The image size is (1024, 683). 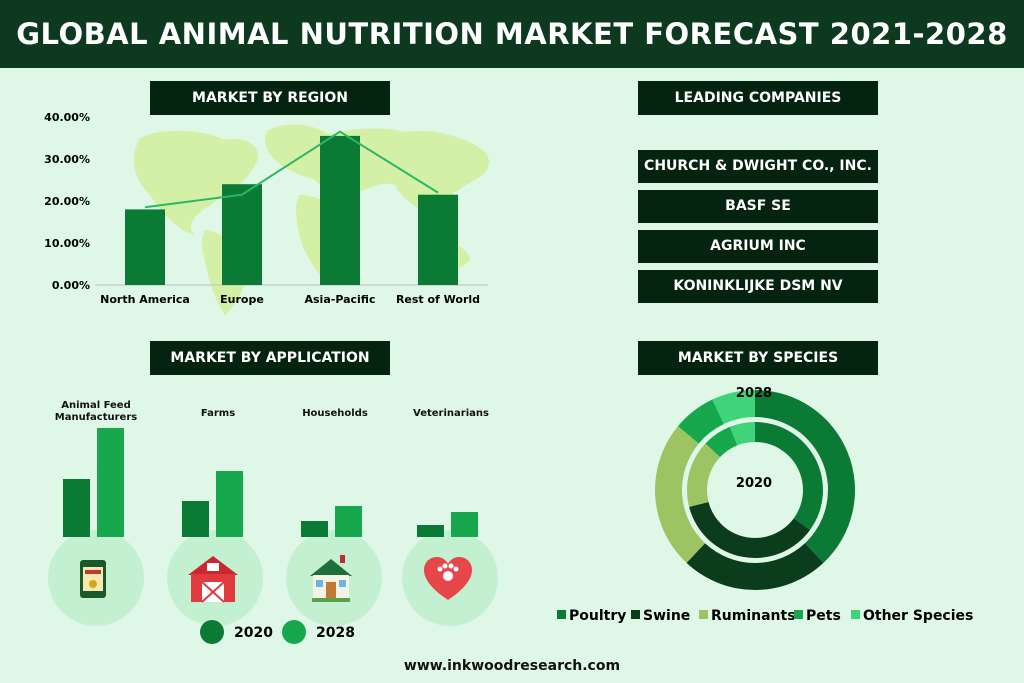 What do you see at coordinates (340, 299) in the screenshot?
I see `region-category-label: Asia-Pacific` at bounding box center [340, 299].